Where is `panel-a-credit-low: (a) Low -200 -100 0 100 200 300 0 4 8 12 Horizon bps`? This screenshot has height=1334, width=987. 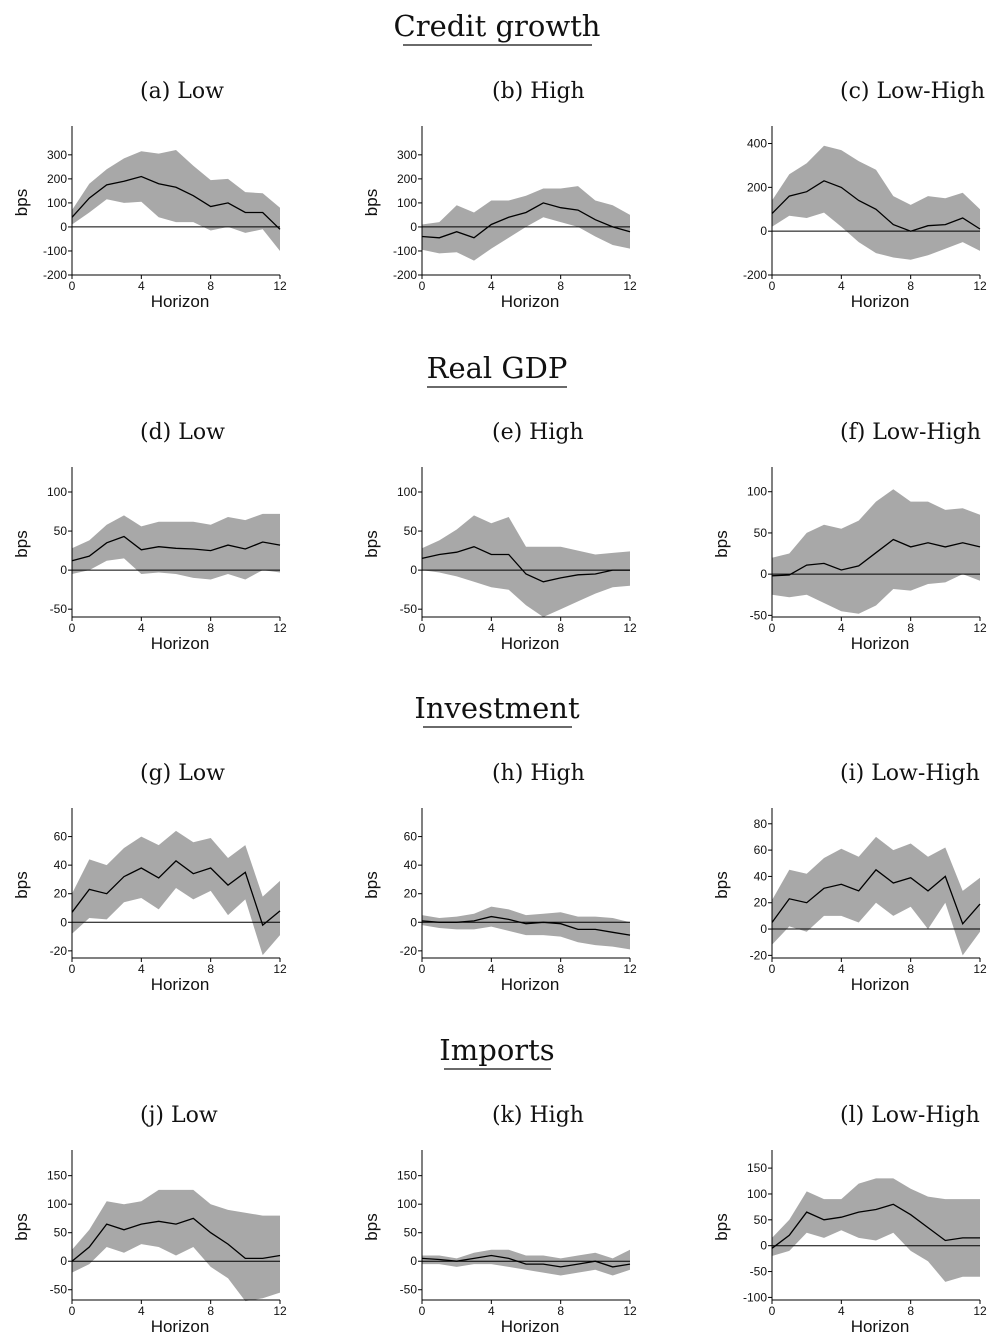
panel-a-credit-low: (a) Low -200 -100 0 100 200 300 0 4 8 12 Horizon bps is located at coordinates (149, 195).